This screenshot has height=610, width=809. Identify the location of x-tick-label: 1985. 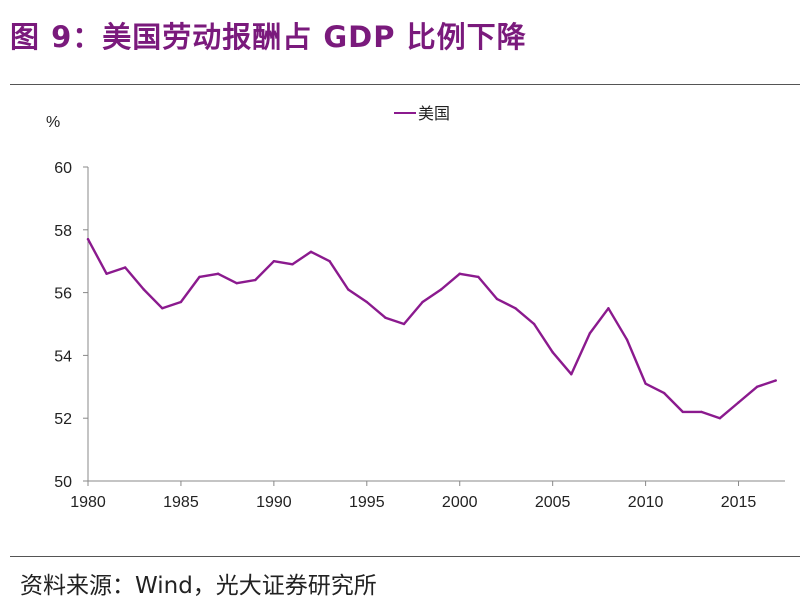
(181, 502).